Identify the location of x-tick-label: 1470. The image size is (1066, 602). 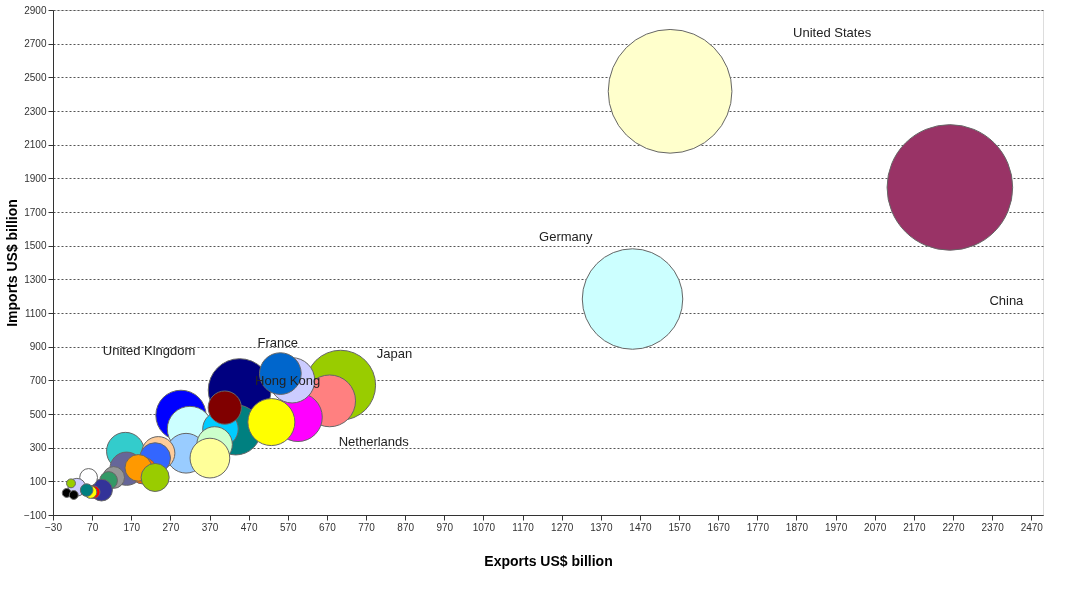
(641, 527).